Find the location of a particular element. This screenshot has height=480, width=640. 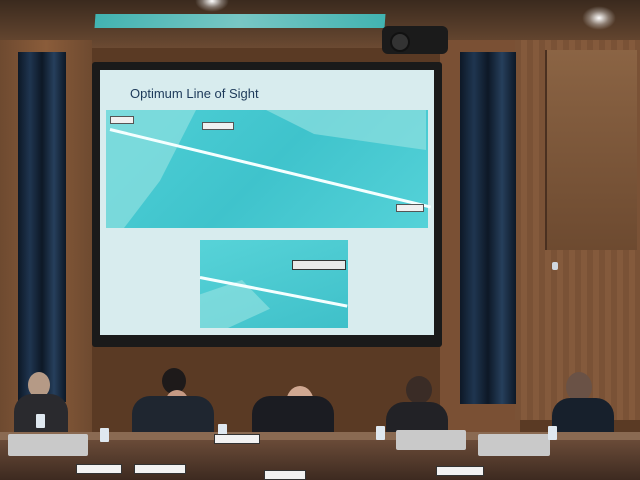

projector-lens is located at coordinates (400, 42).